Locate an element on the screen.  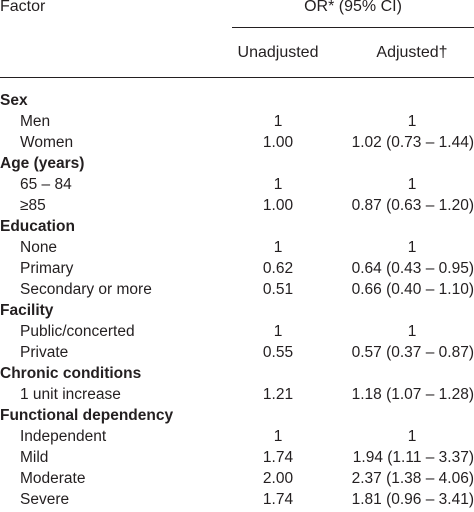
table-row: Secondary or more 0.51 0.66 (0.40 – 1.10) is located at coordinates (237, 289).